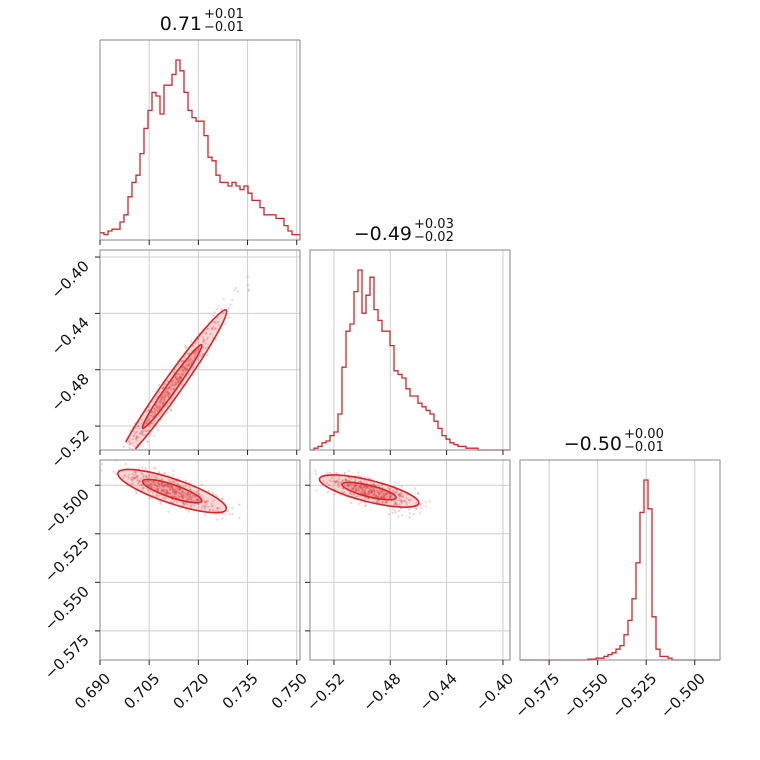  What do you see at coordinates (644, 434) in the screenshot?
I see `title-plus: +0.00` at bounding box center [644, 434].